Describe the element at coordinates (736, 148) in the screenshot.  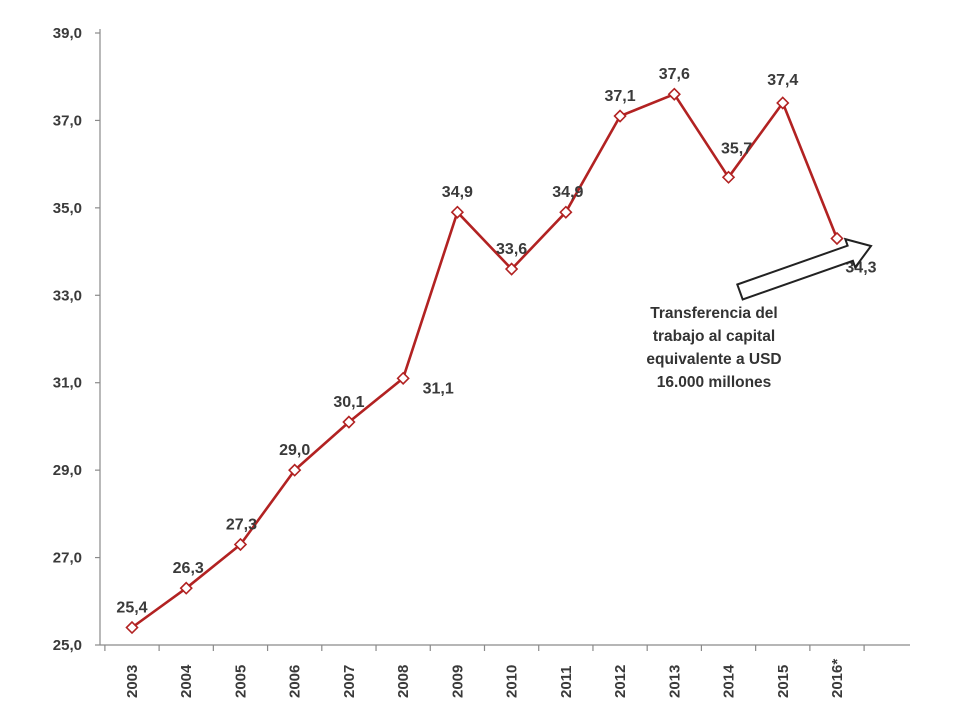
I see `data-label: 35,7` at that location.